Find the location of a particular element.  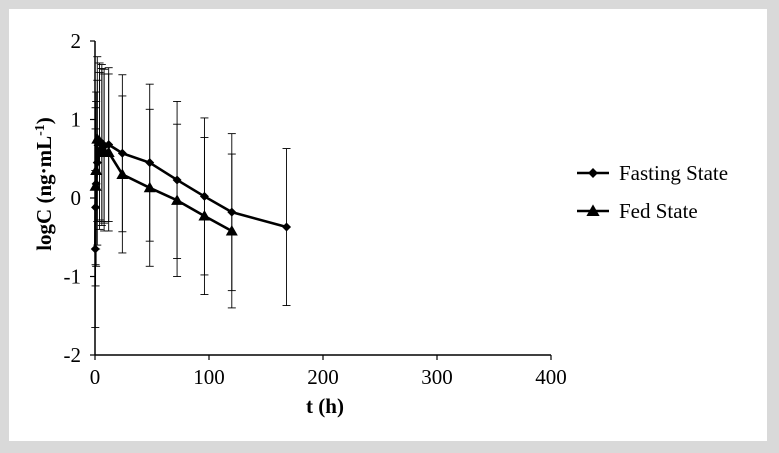

x-tick-label: 0 is located at coordinates (95, 377).